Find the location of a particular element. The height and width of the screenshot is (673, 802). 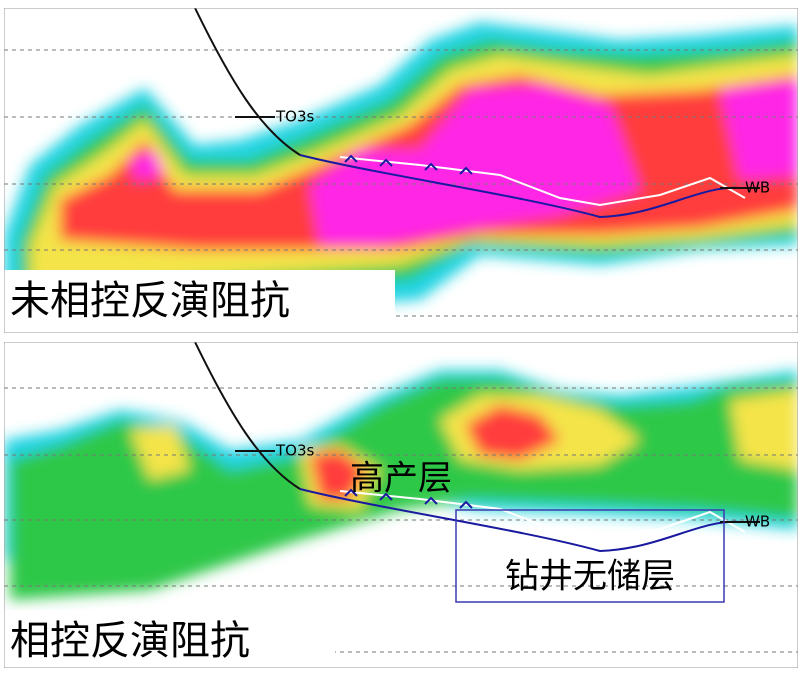

panel-label: 未相控反演阻抗 is located at coordinates (150, 301).